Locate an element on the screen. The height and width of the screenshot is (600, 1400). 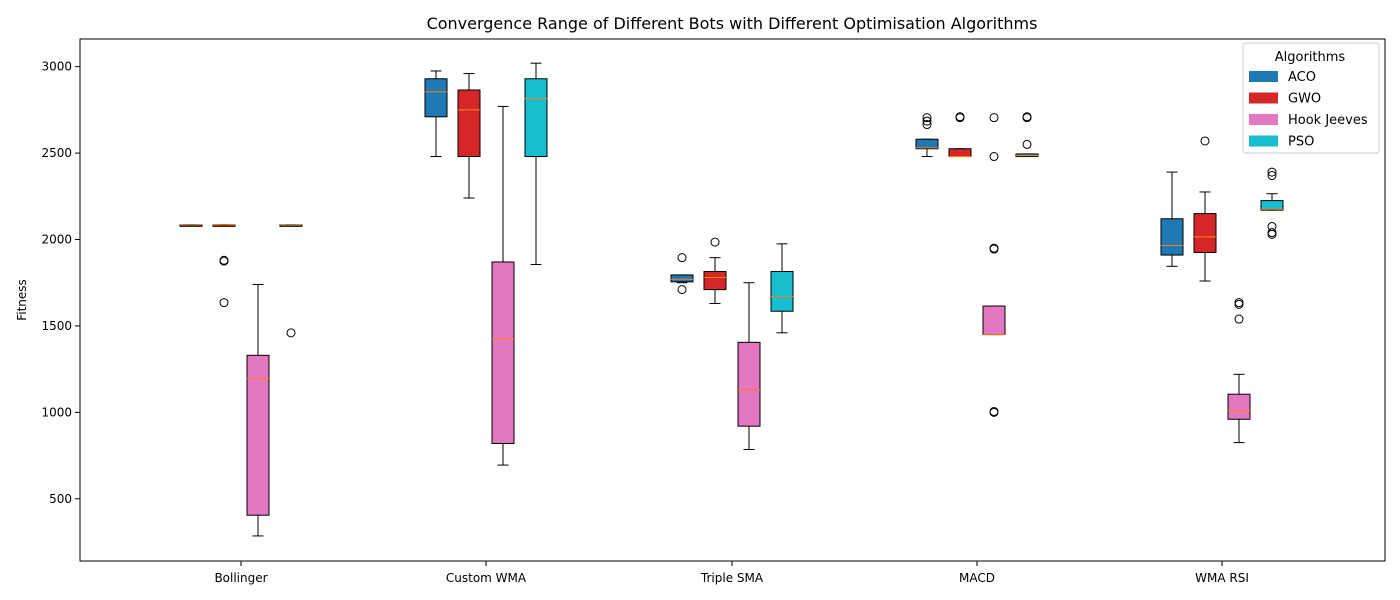
legend-frame is located at coordinates (1311, 98).